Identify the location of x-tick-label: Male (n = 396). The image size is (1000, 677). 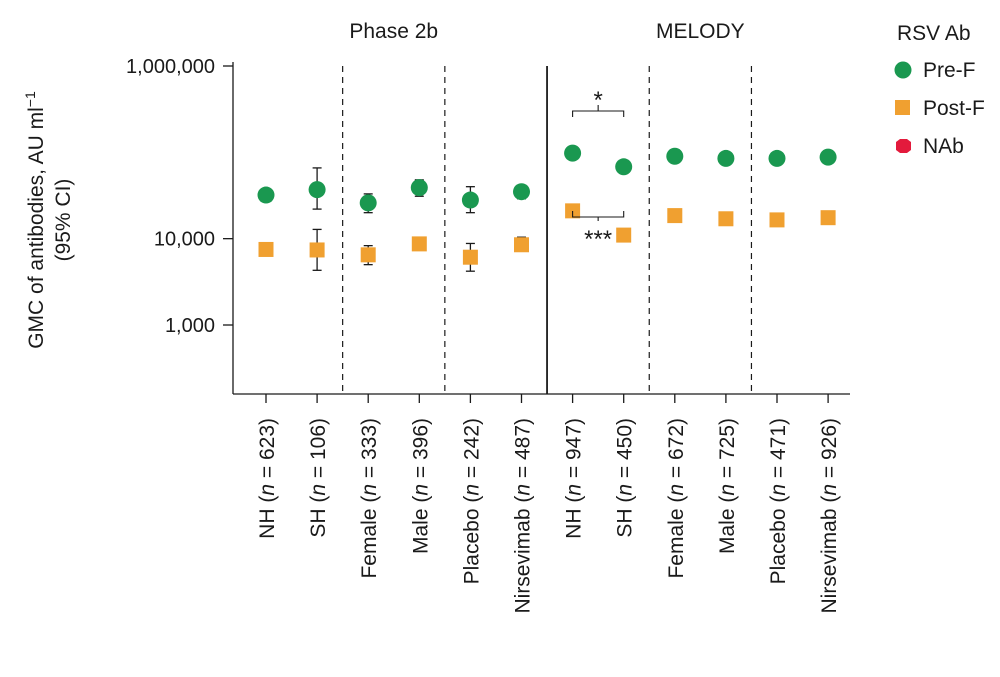
(420, 486).